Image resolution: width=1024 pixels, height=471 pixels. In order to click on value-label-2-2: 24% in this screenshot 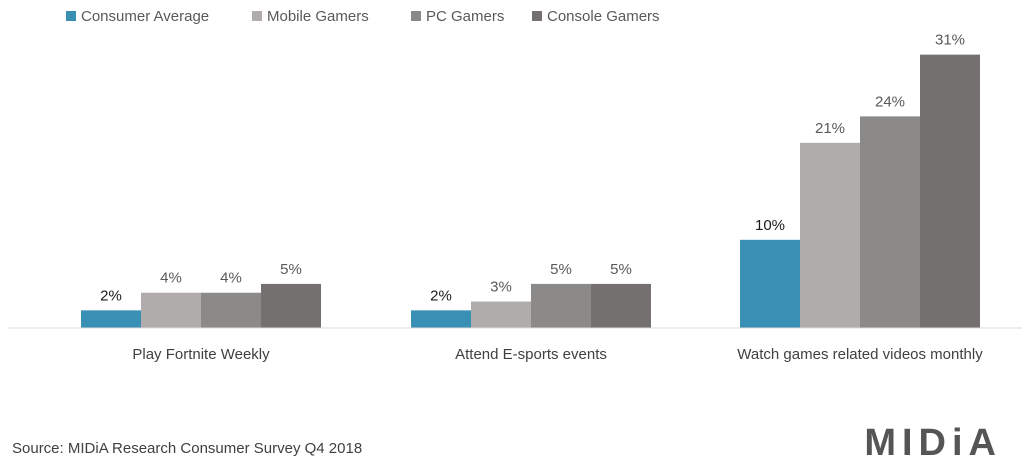, I will do `click(890, 101)`.